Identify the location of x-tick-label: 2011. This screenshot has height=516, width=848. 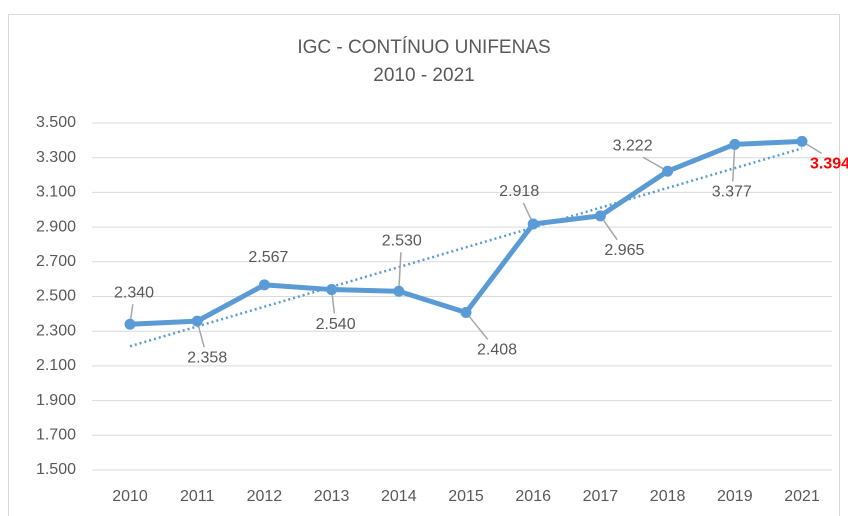
(197, 496).